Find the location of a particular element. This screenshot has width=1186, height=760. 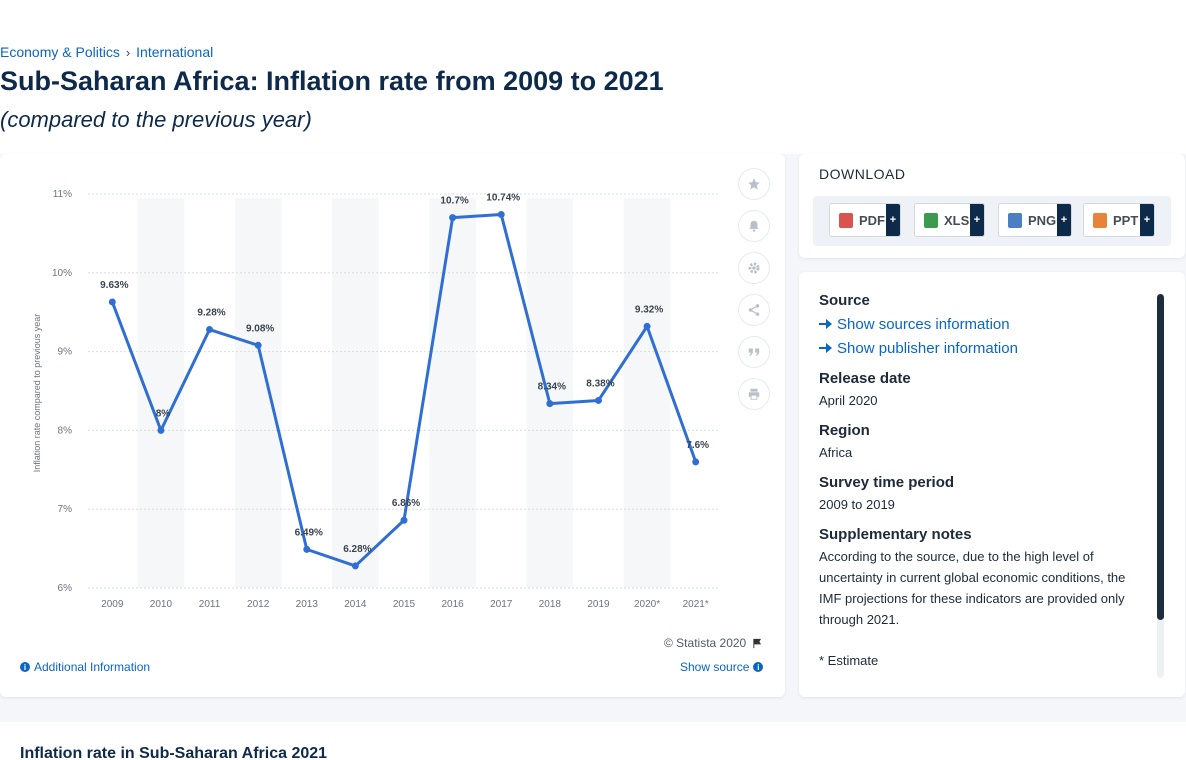

star-icon is located at coordinates (754, 184).